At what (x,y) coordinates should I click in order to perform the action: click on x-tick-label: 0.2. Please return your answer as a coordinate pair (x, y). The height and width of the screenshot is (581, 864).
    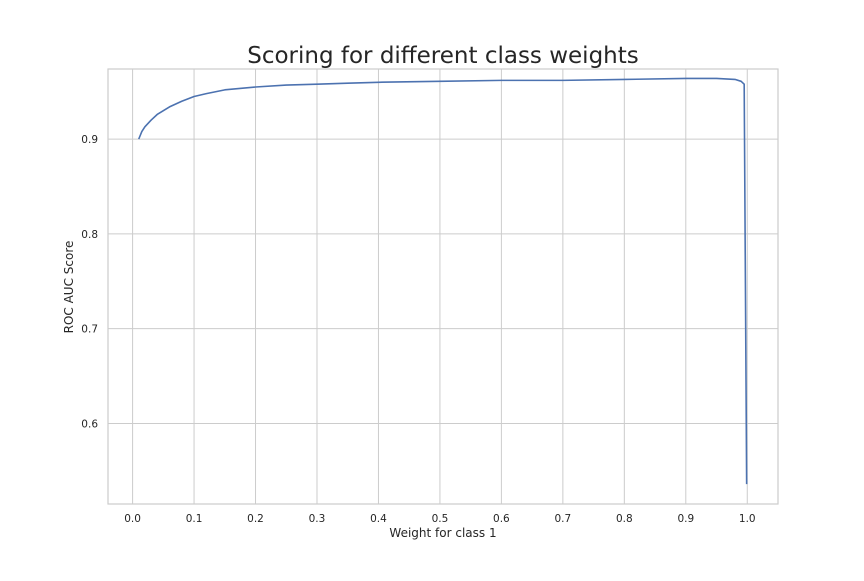
    Looking at the image, I should click on (255, 519).